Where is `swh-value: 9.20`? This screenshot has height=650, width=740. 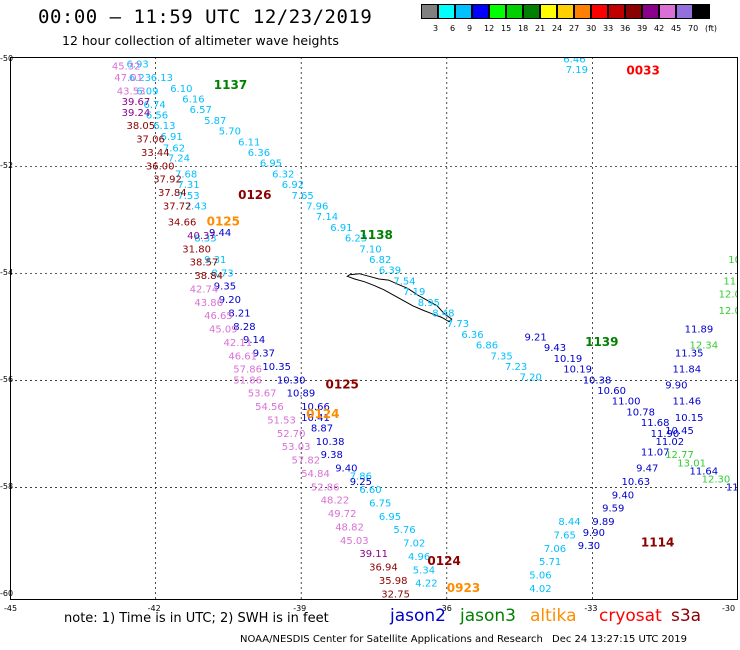 swh-value: 9.20 is located at coordinates (230, 300).